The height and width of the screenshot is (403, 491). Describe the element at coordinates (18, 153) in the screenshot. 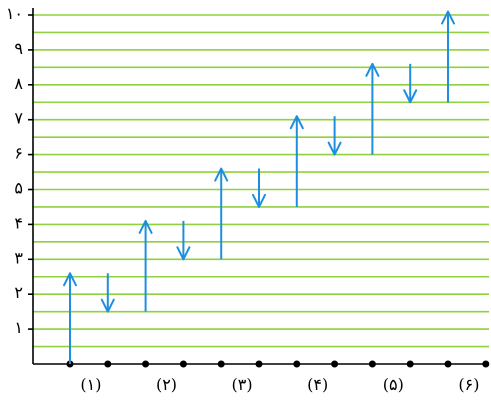

I see `y-tick-label: ۶` at that location.